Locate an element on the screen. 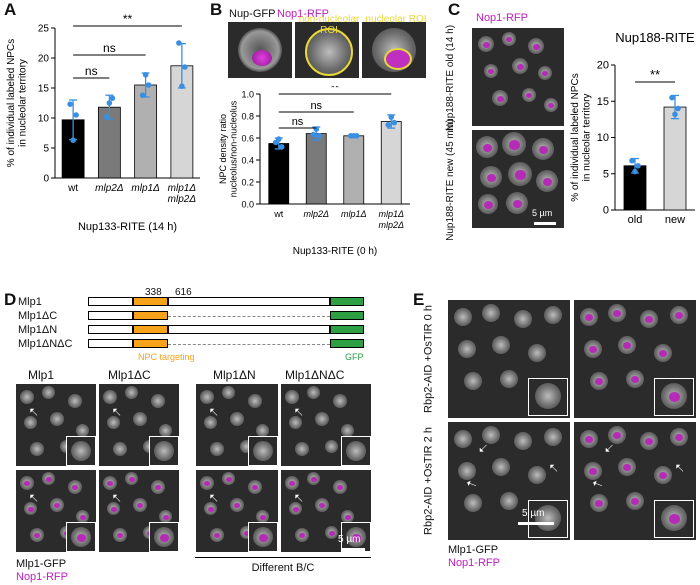 Image resolution: width=700 pixels, height=585 pixels. y-axis-label: NPC density ratio is located at coordinates (223, 149).